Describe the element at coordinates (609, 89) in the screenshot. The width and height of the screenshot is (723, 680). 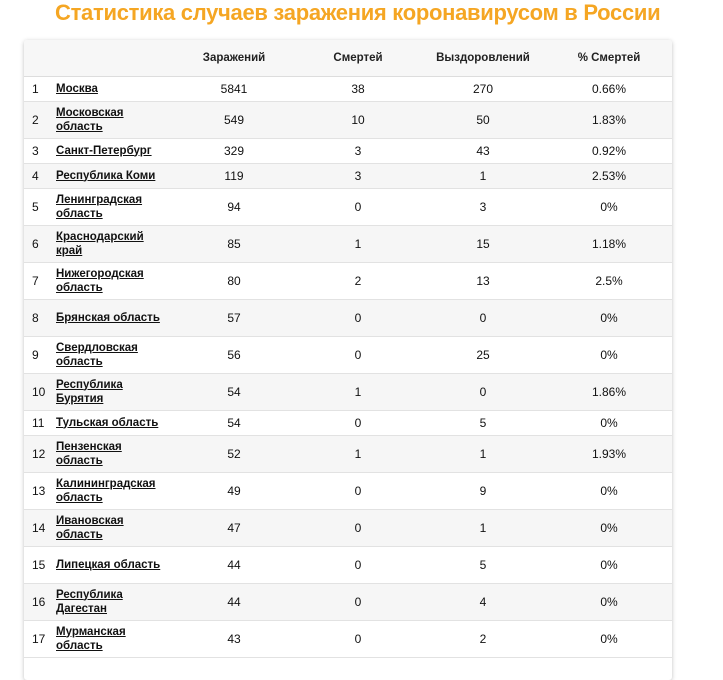
I see `death-rate-cell: 0.66%` at that location.